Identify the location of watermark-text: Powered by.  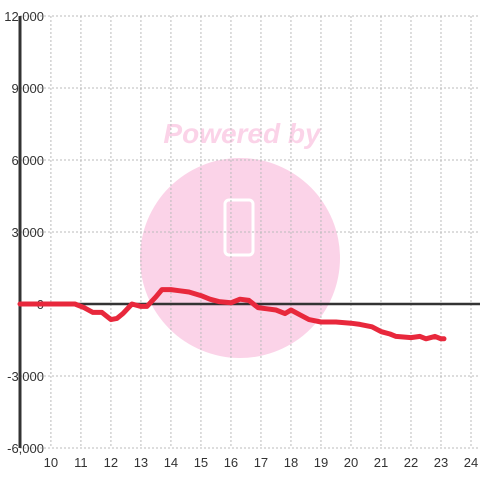
(242, 133).